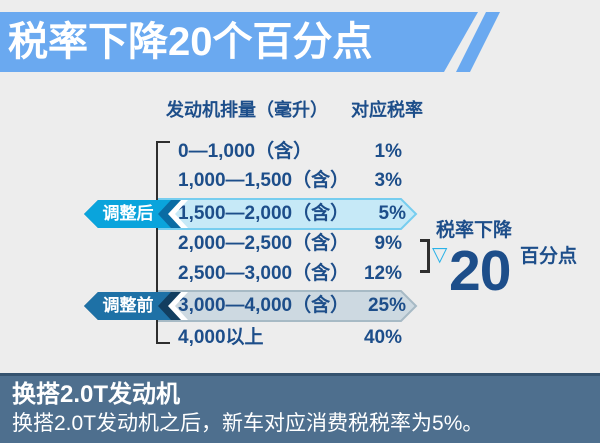  I want to click on footer-description: 换搭2.0T发动机之后，新车对应消费税税率为5%。, so click(248, 423).